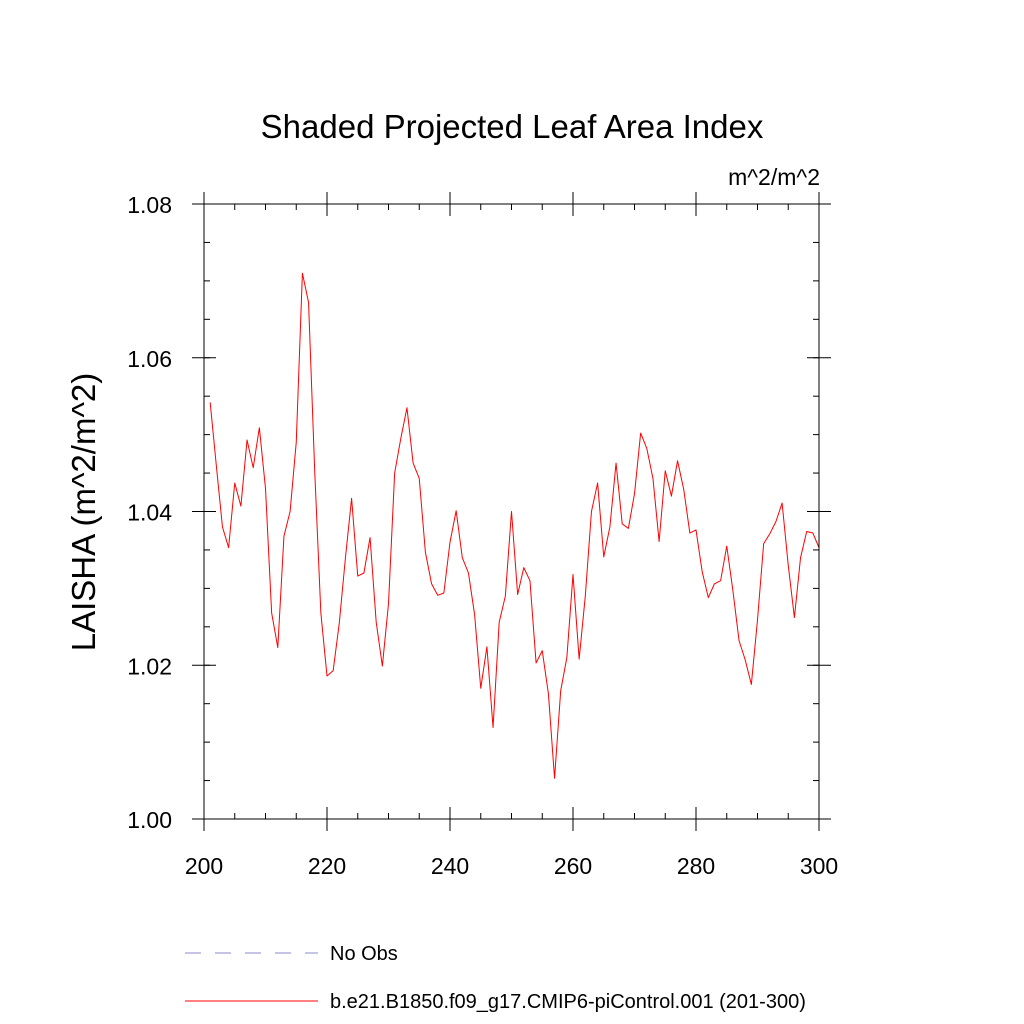 This screenshot has height=1024, width=1024. I want to click on y-axis-tick-labels: 1.00 1.02 1.04 1.06 1.08, so click(149, 512).